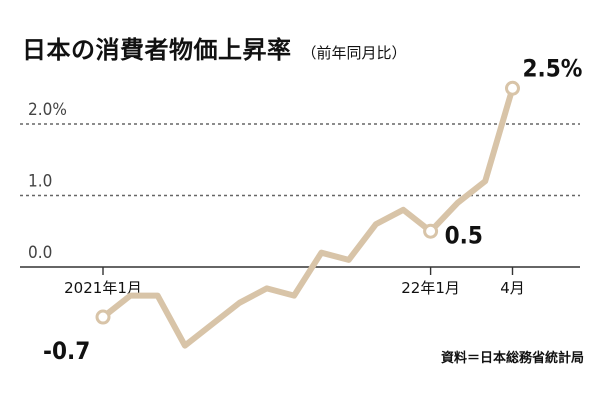 The width and height of the screenshot is (600, 400). What do you see at coordinates (157, 50) in the screenshot?
I see `chart-title: 日本の消費者物価上昇率` at bounding box center [157, 50].